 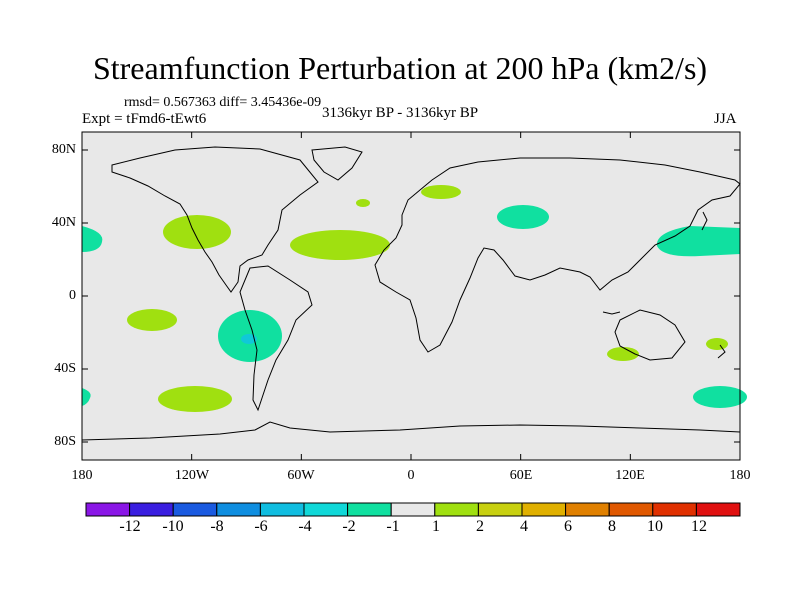 What do you see at coordinates (650, 335) in the screenshot?
I see `australia-coast` at bounding box center [650, 335].